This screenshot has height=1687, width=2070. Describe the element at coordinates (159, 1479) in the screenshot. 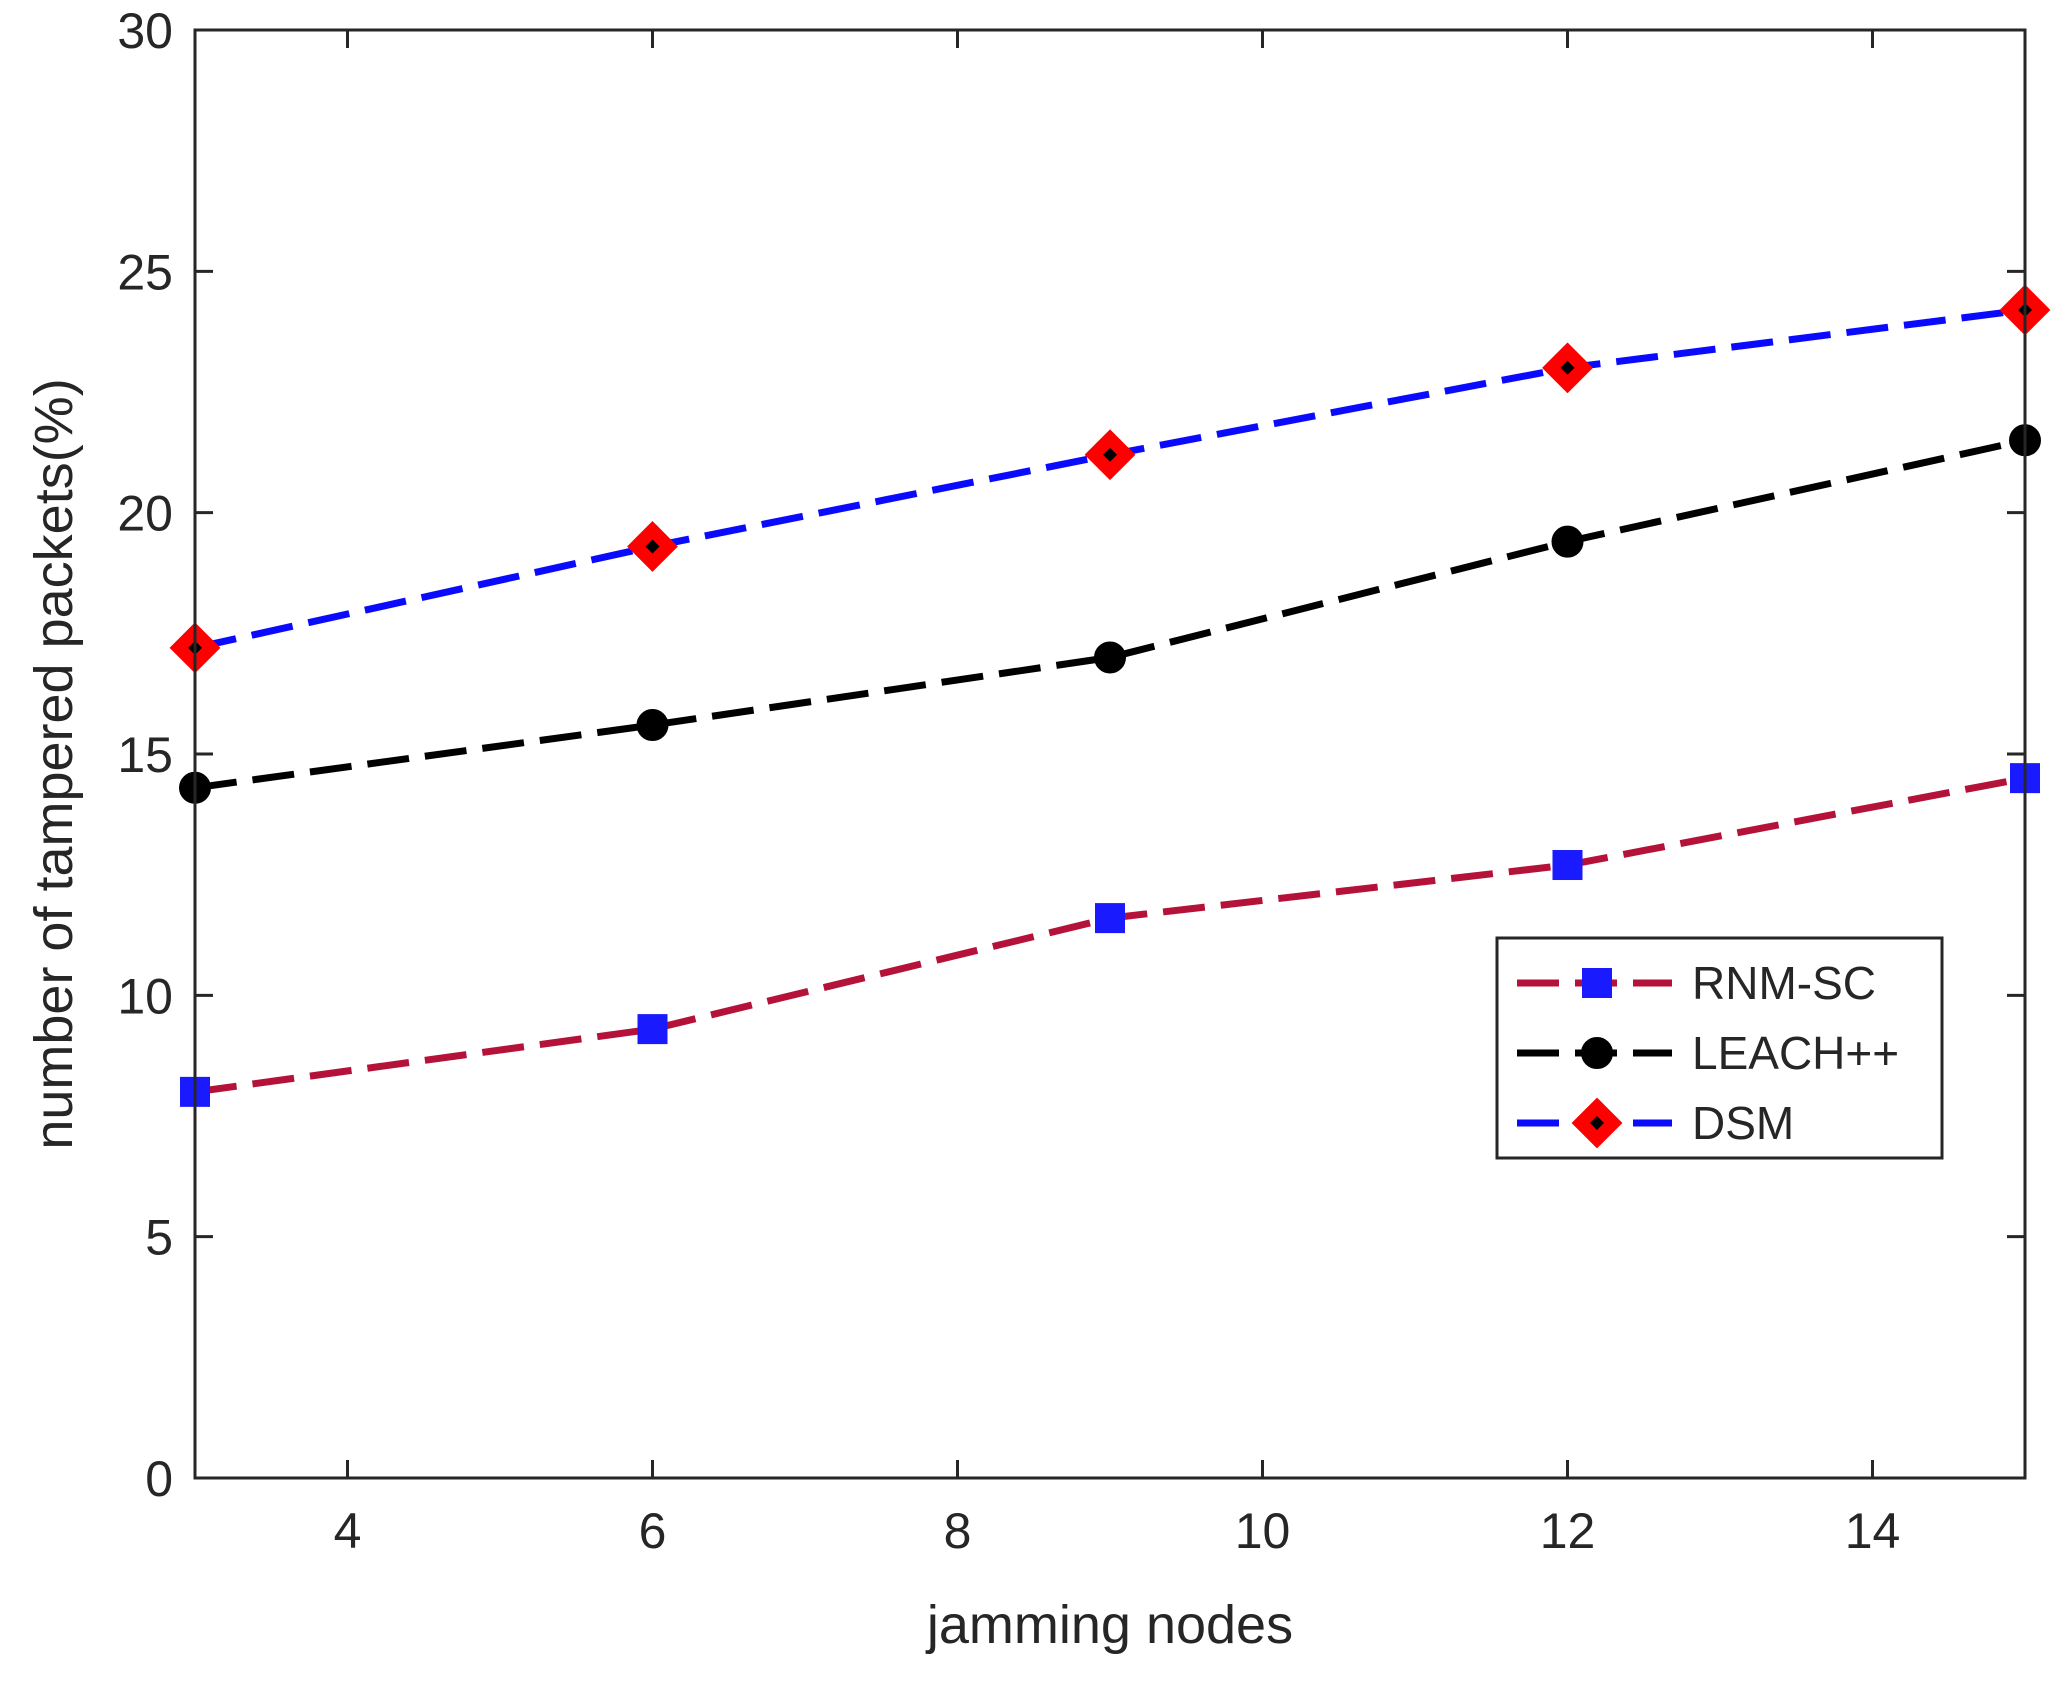

I see `y-tick-label: 0` at that location.